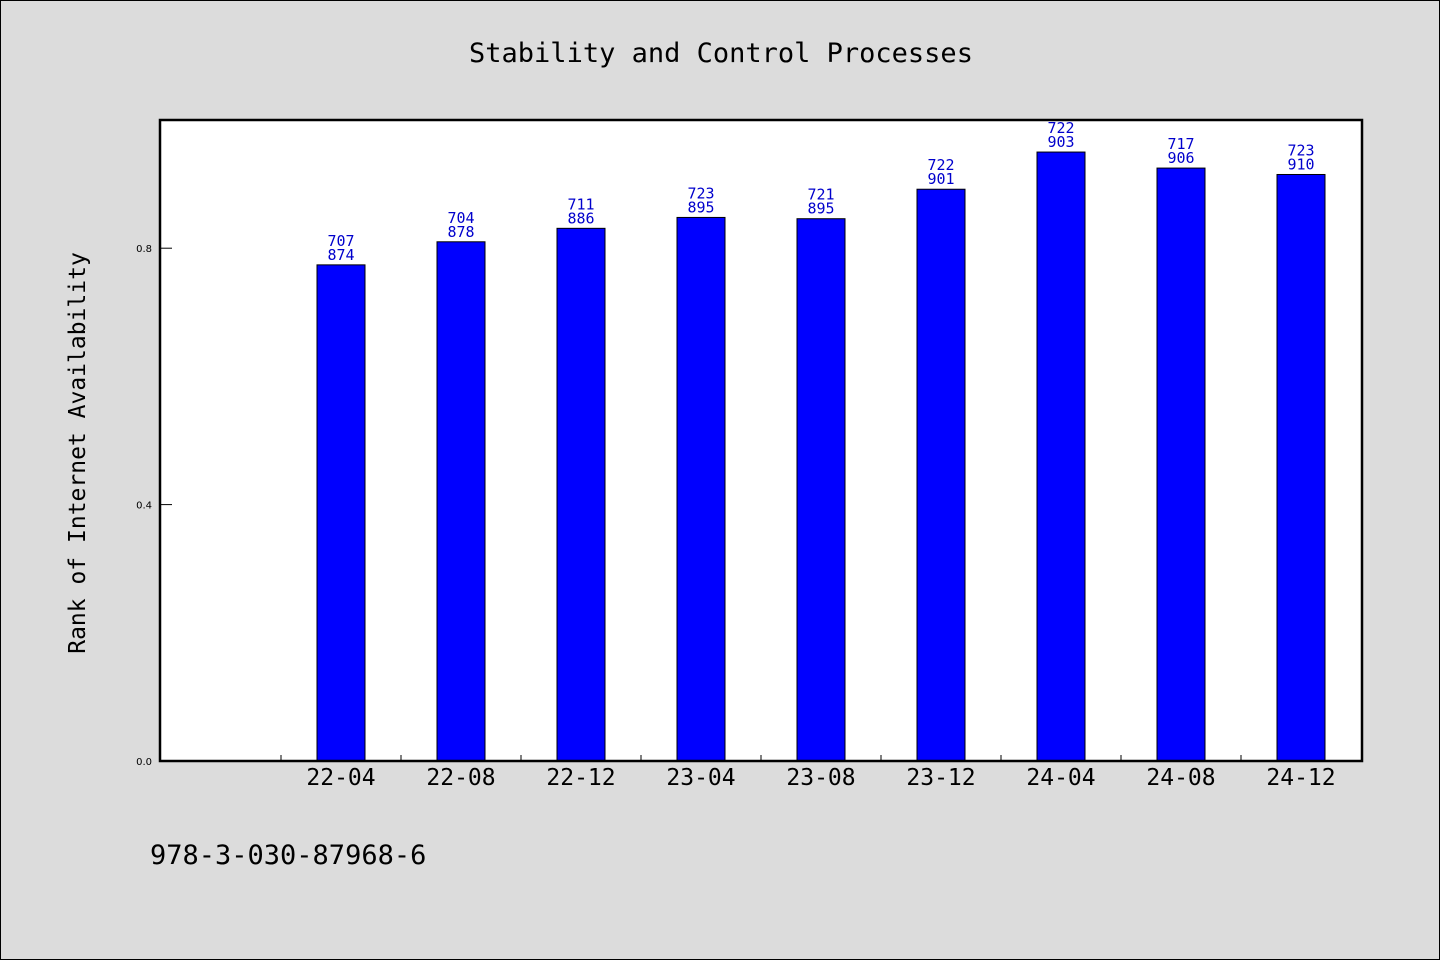 The width and height of the screenshot is (1440, 960). I want to click on bar-label-bottom-24-04: 903, so click(1060, 142).